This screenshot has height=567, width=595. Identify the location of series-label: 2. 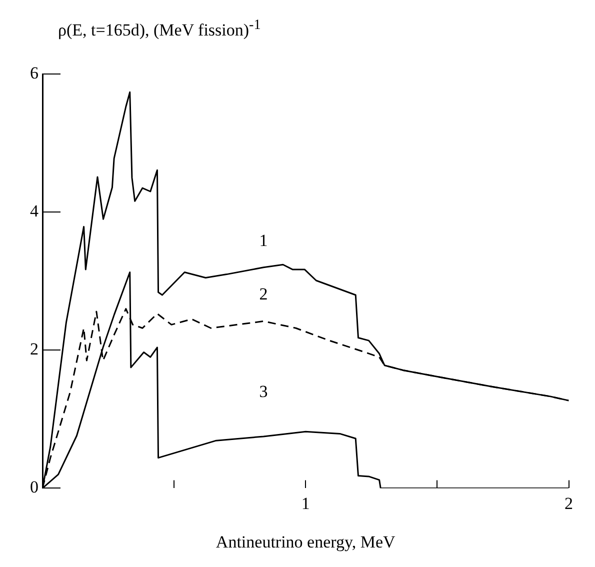
(263, 294).